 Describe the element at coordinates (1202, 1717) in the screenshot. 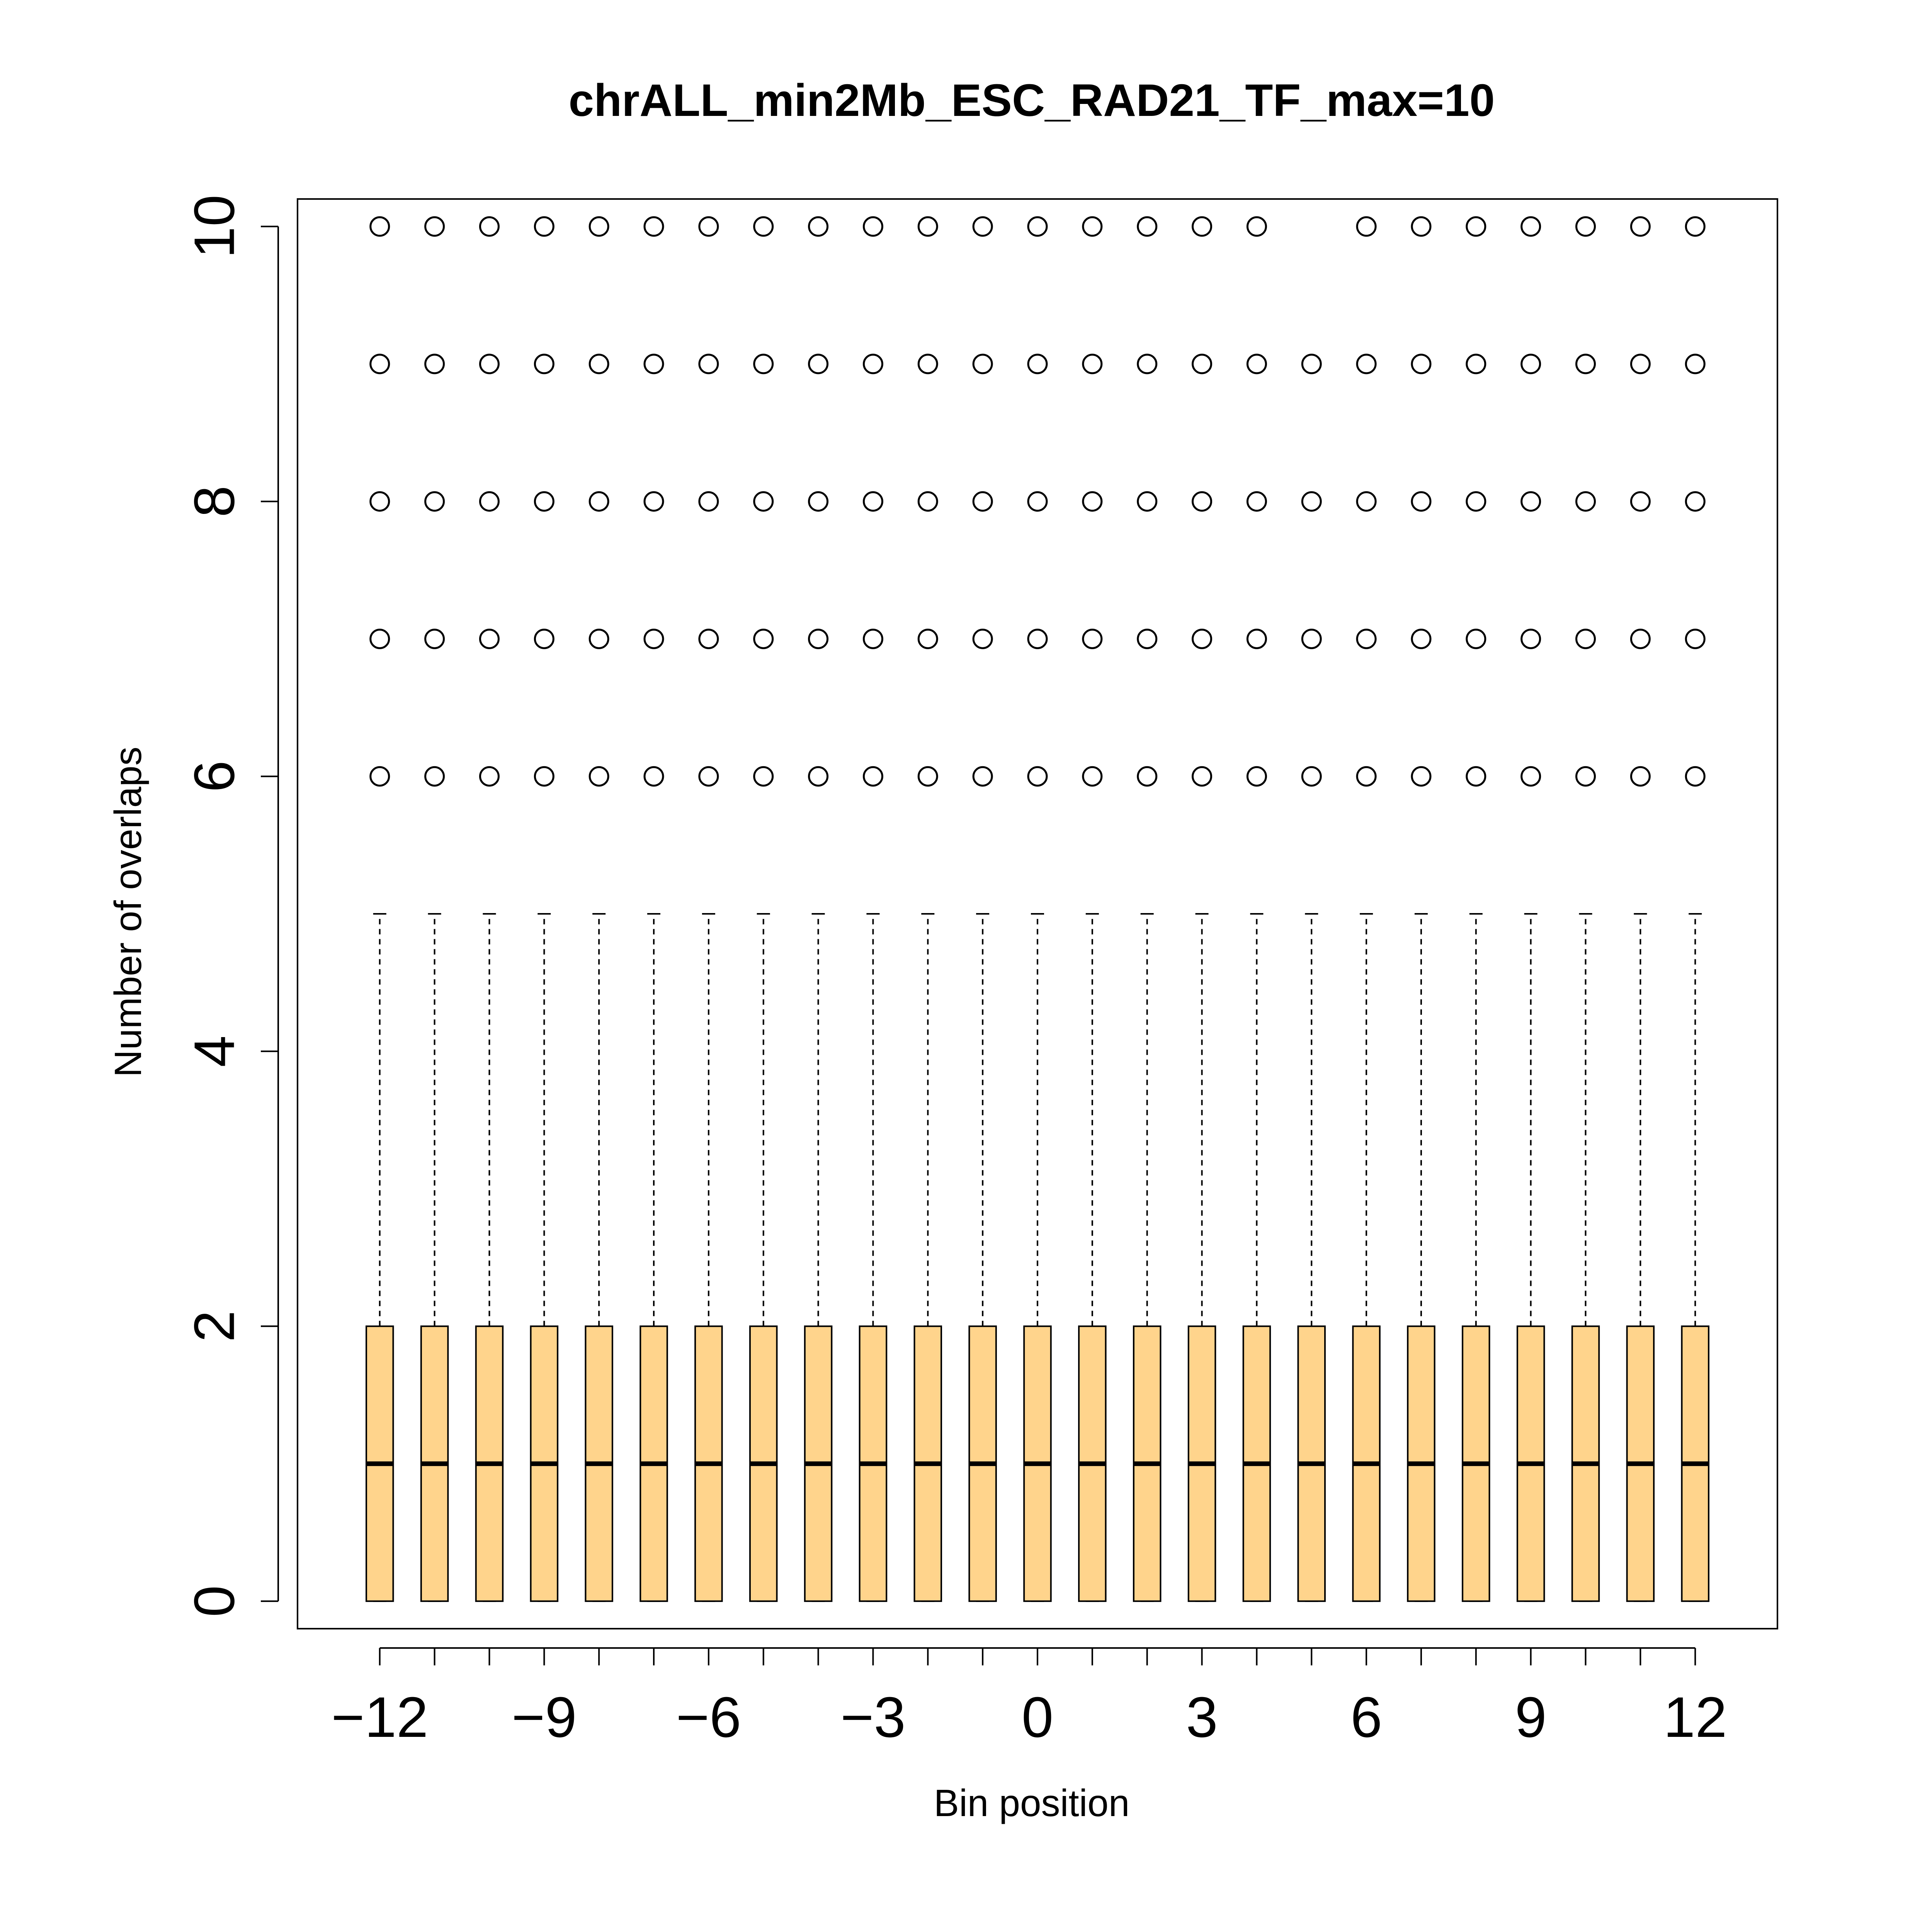

I see `x-tick-label: 3` at that location.